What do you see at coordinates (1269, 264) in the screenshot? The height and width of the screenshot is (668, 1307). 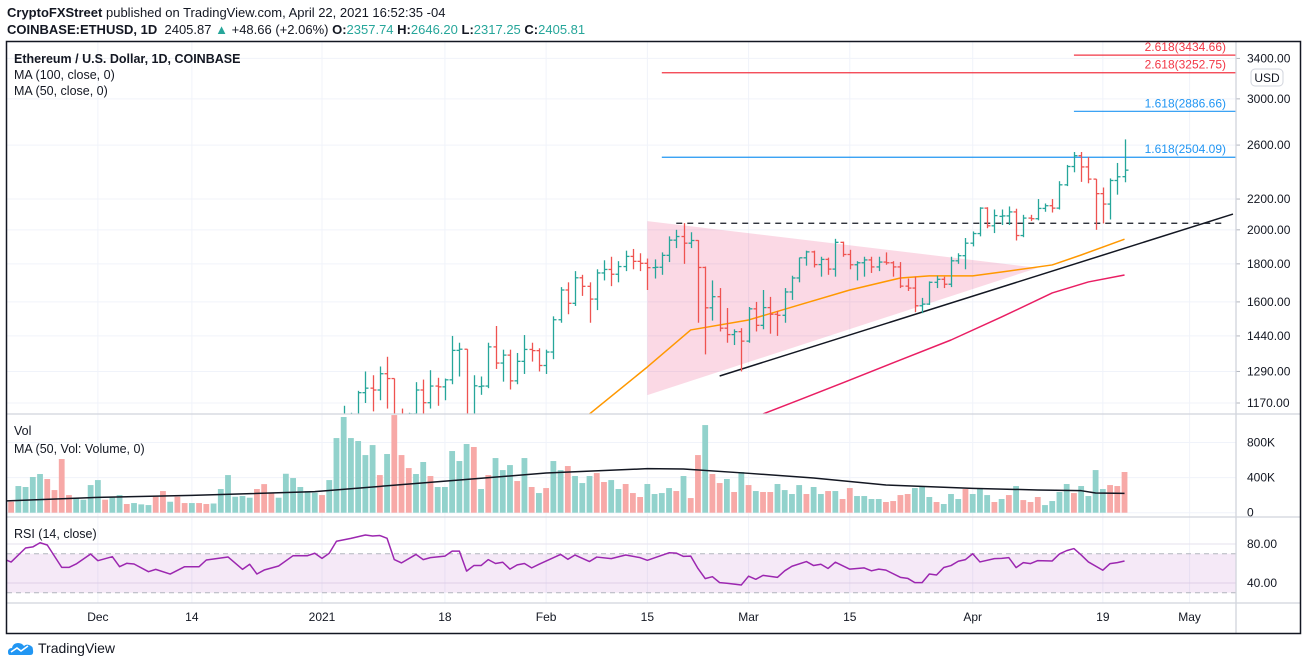 I see `price-tick-label: 1800.00` at bounding box center [1269, 264].